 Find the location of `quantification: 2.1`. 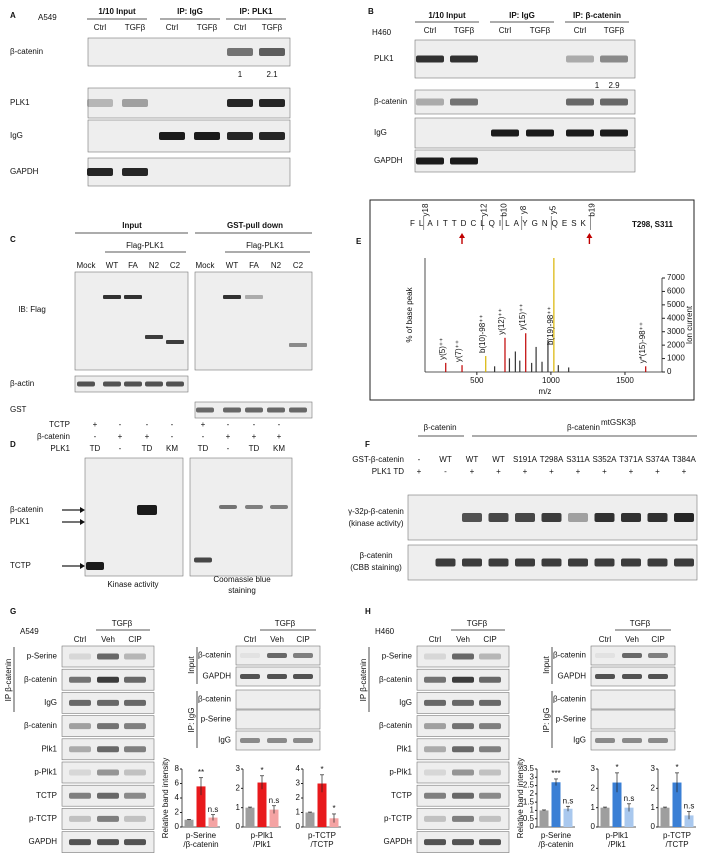

quantification: 2.1 is located at coordinates (272, 74).